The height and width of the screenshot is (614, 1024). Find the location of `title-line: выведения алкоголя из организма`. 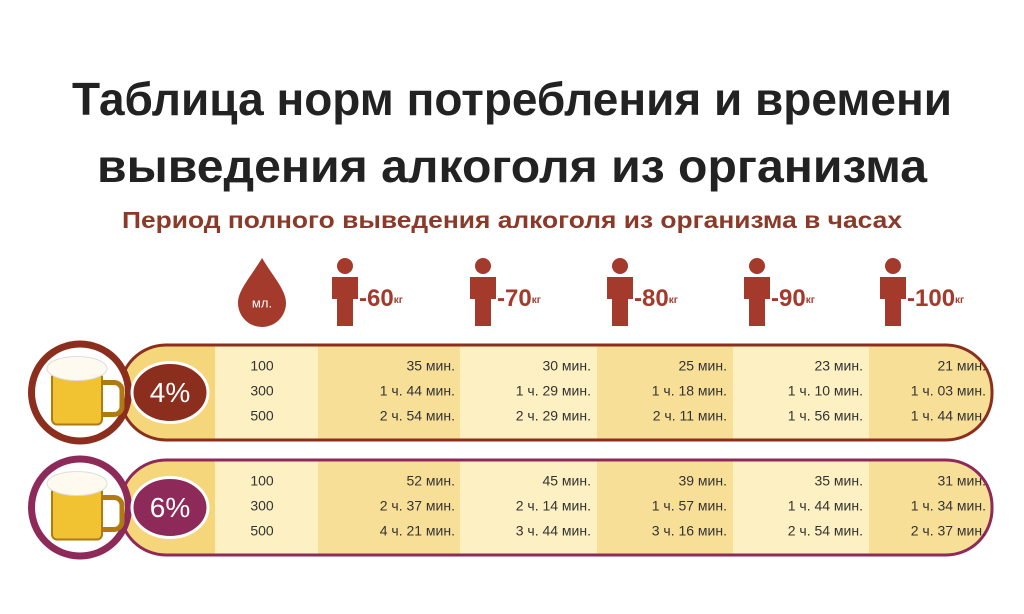

title-line: выведения алкоголя из организма is located at coordinates (512, 166).